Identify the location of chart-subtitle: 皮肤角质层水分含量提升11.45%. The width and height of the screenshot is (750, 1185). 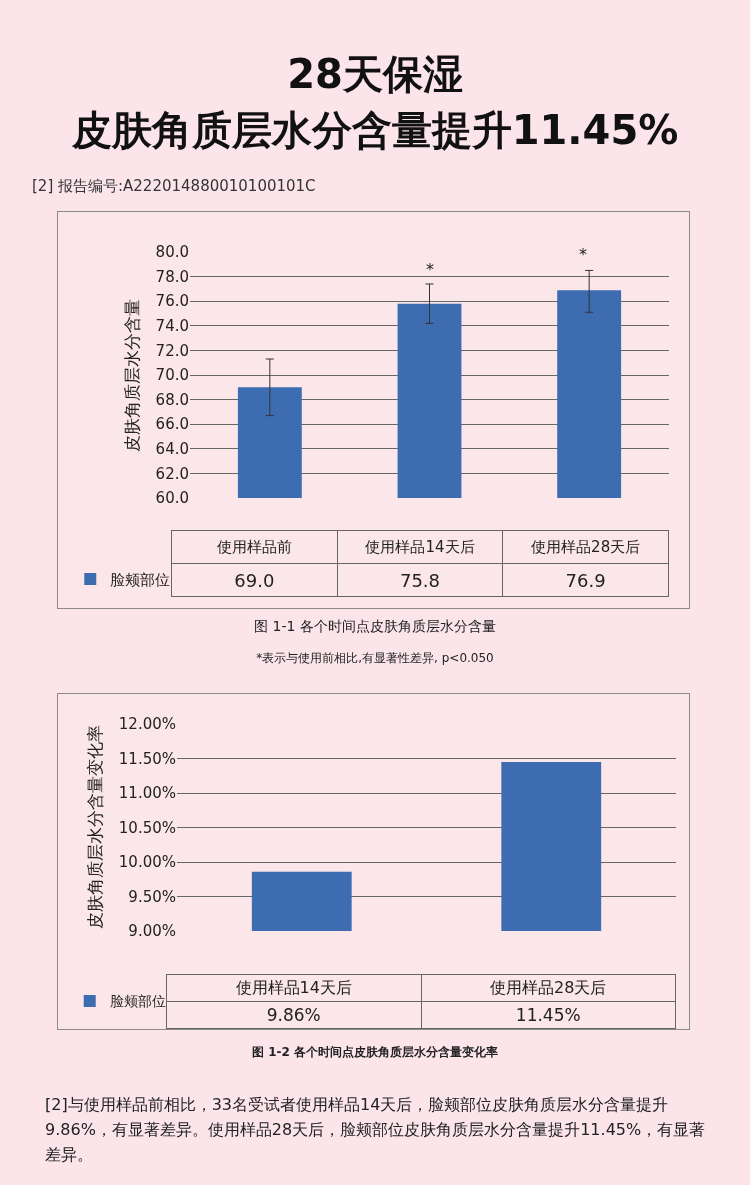
(375, 130).